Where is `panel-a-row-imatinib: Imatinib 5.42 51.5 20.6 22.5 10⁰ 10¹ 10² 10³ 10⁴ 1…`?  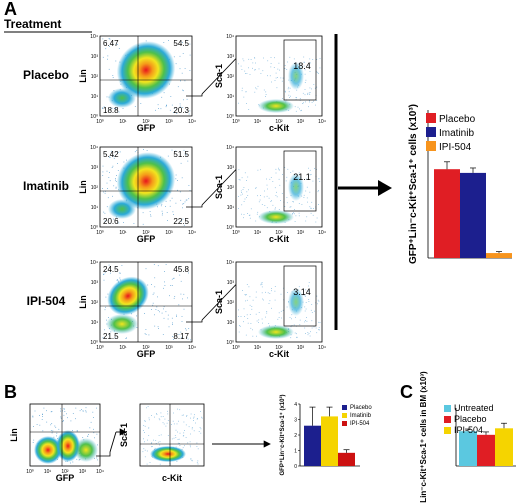 panel-a-row-imatinib: Imatinib 5.42 51.5 20.6 22.5 10⁰ 10¹ 10² 10³ 10⁴ 1… is located at coordinates (174, 194).